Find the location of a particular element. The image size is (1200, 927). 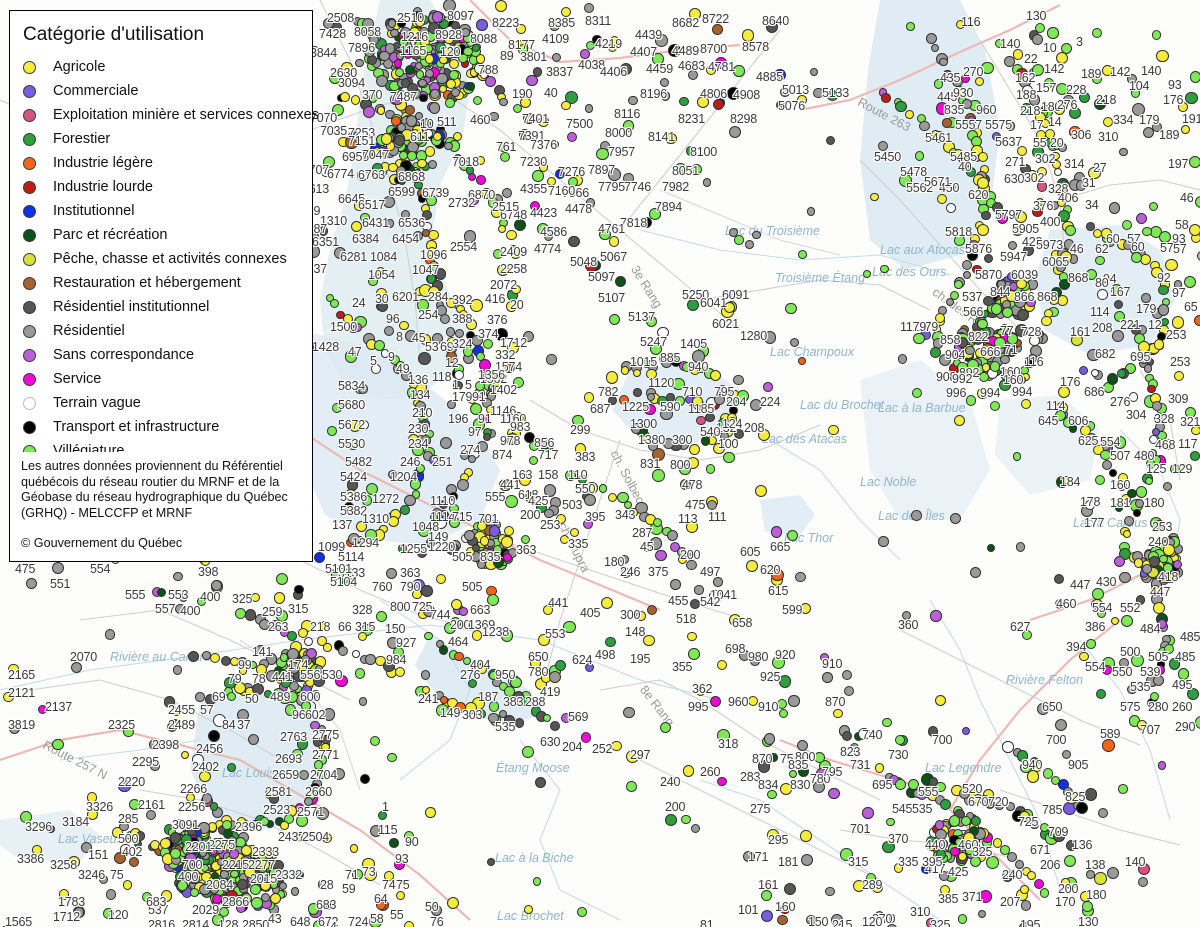

legend-item-3: Forestier is located at coordinates (161, 139).